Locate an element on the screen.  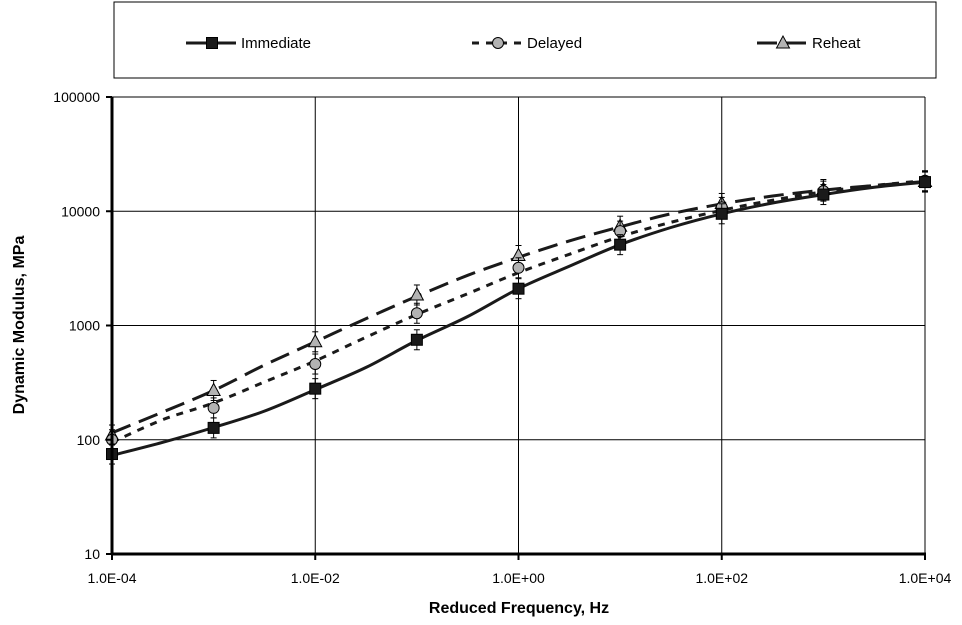
legend-item-delayed: Delayed is located at coordinates (527, 43).